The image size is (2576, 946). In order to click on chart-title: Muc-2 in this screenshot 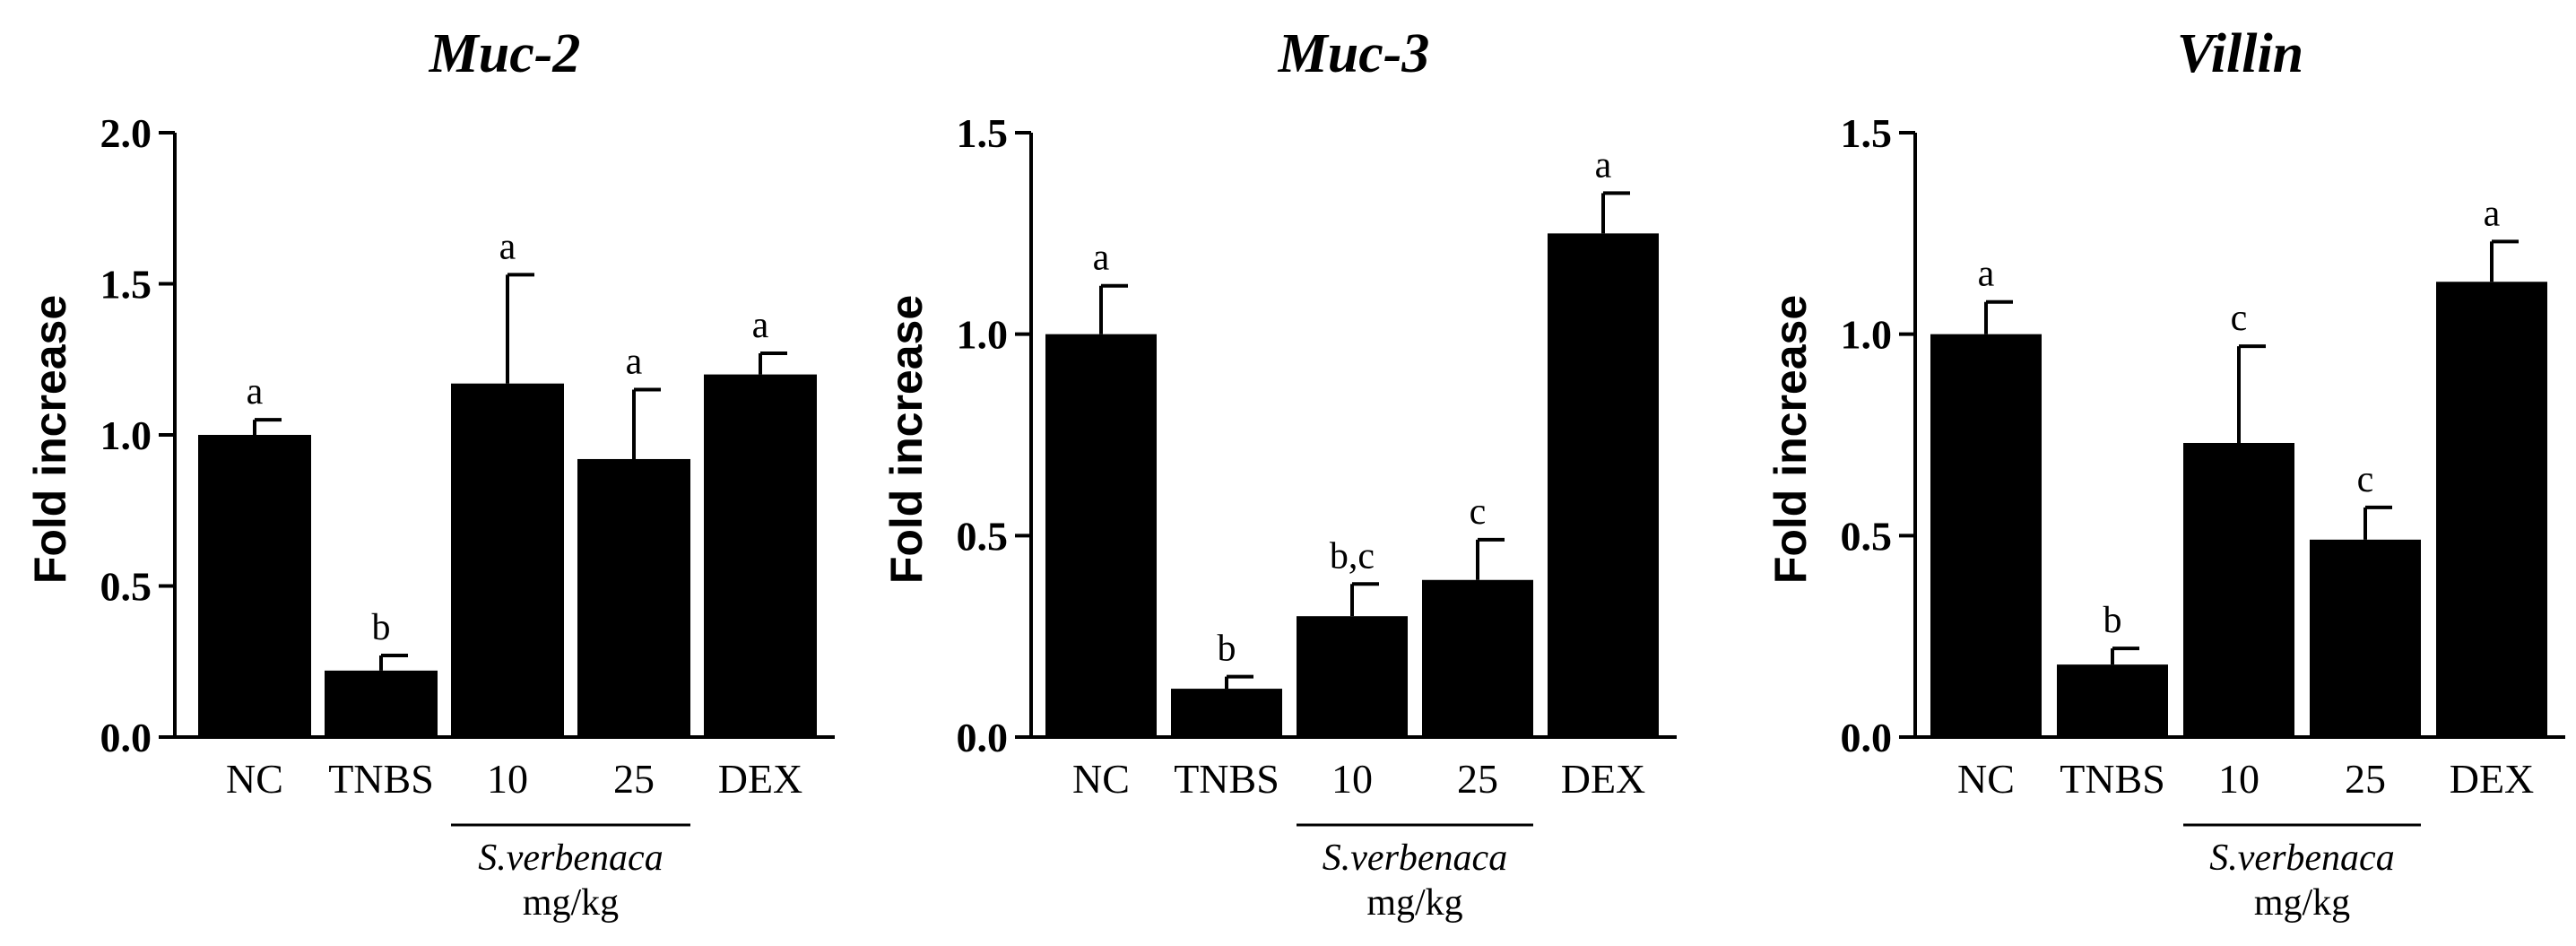, I will do `click(505, 54)`.